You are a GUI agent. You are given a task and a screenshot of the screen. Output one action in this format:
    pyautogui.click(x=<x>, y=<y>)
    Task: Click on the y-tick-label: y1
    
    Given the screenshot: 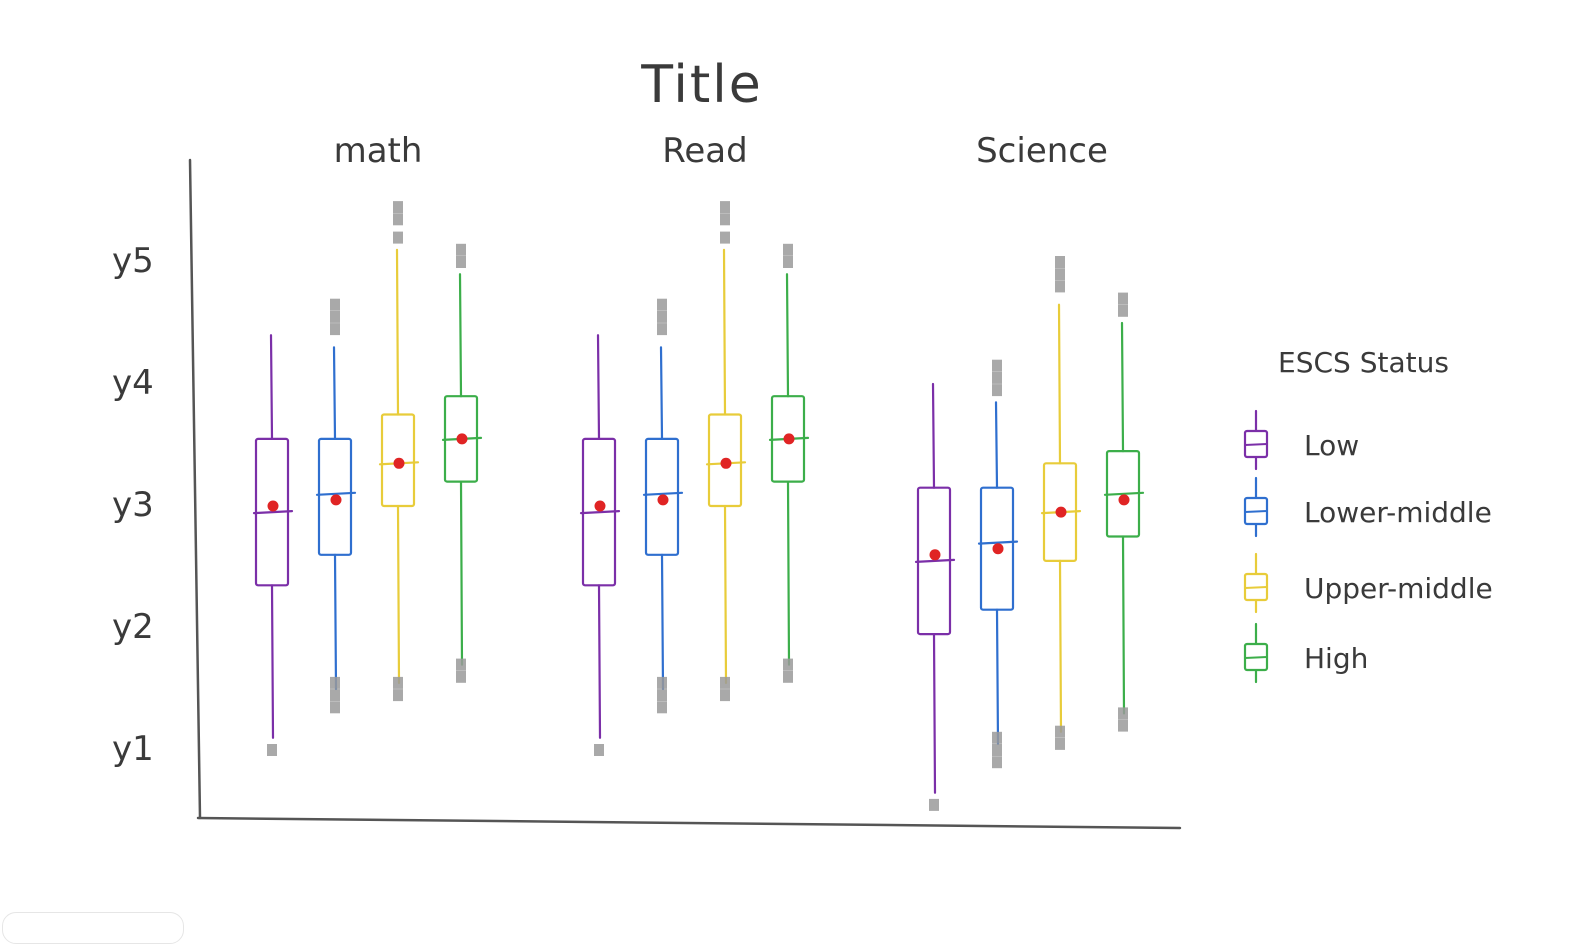 What is the action you would take?
    pyautogui.click(x=133, y=749)
    